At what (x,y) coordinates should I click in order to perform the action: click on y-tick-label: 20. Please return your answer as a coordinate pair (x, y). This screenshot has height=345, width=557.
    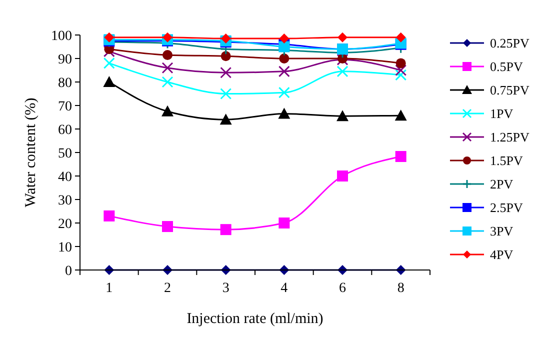
    Looking at the image, I should click on (65, 224).